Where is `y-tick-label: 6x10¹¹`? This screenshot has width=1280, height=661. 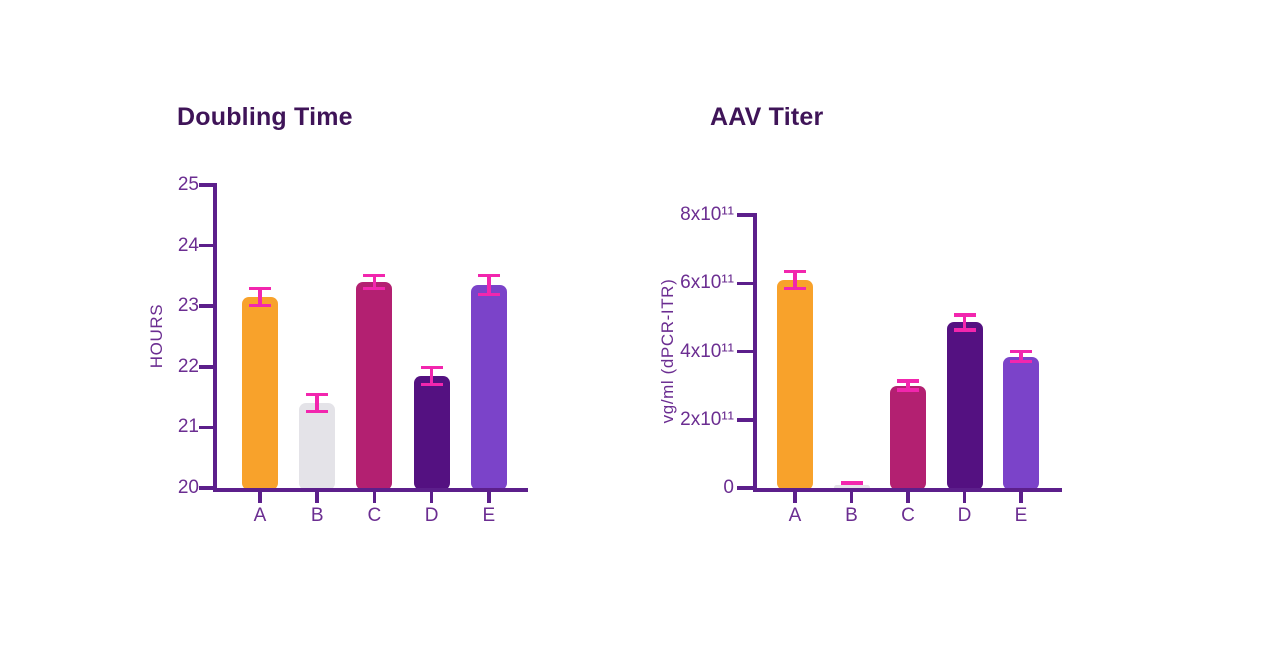 y-tick-label: 6x10¹¹ is located at coordinates (707, 283).